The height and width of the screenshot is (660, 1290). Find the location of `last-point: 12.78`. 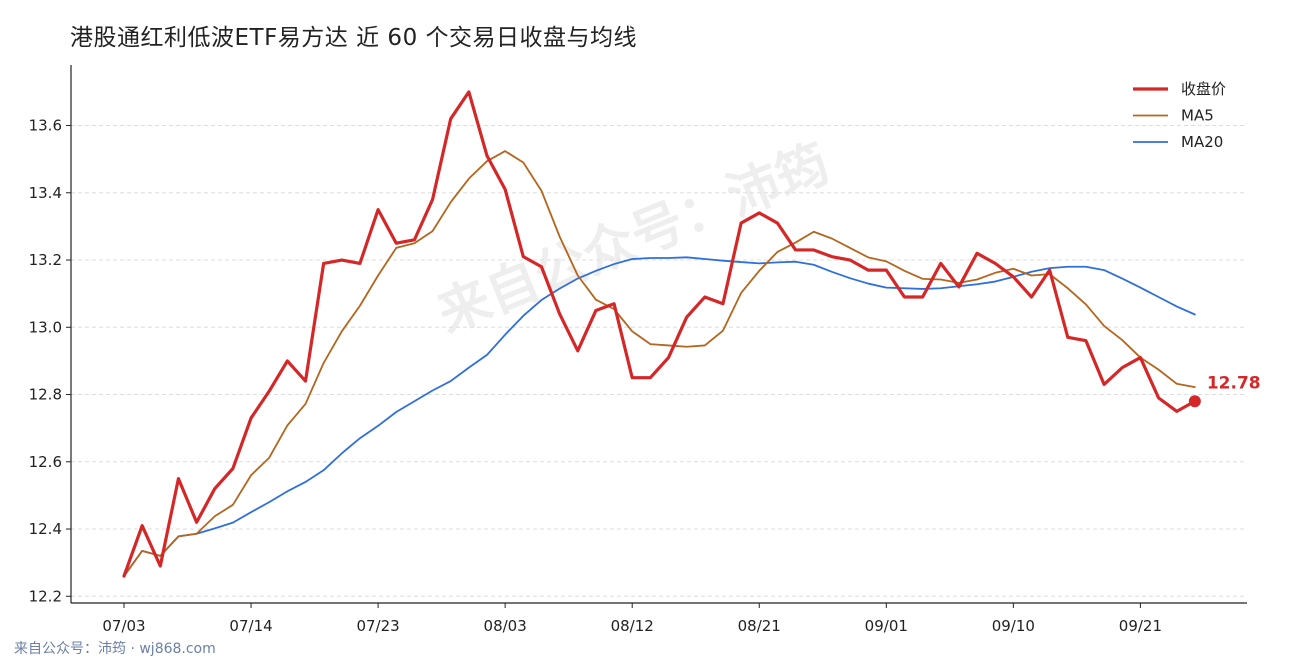

last-point: 12.78 is located at coordinates (1224, 390).